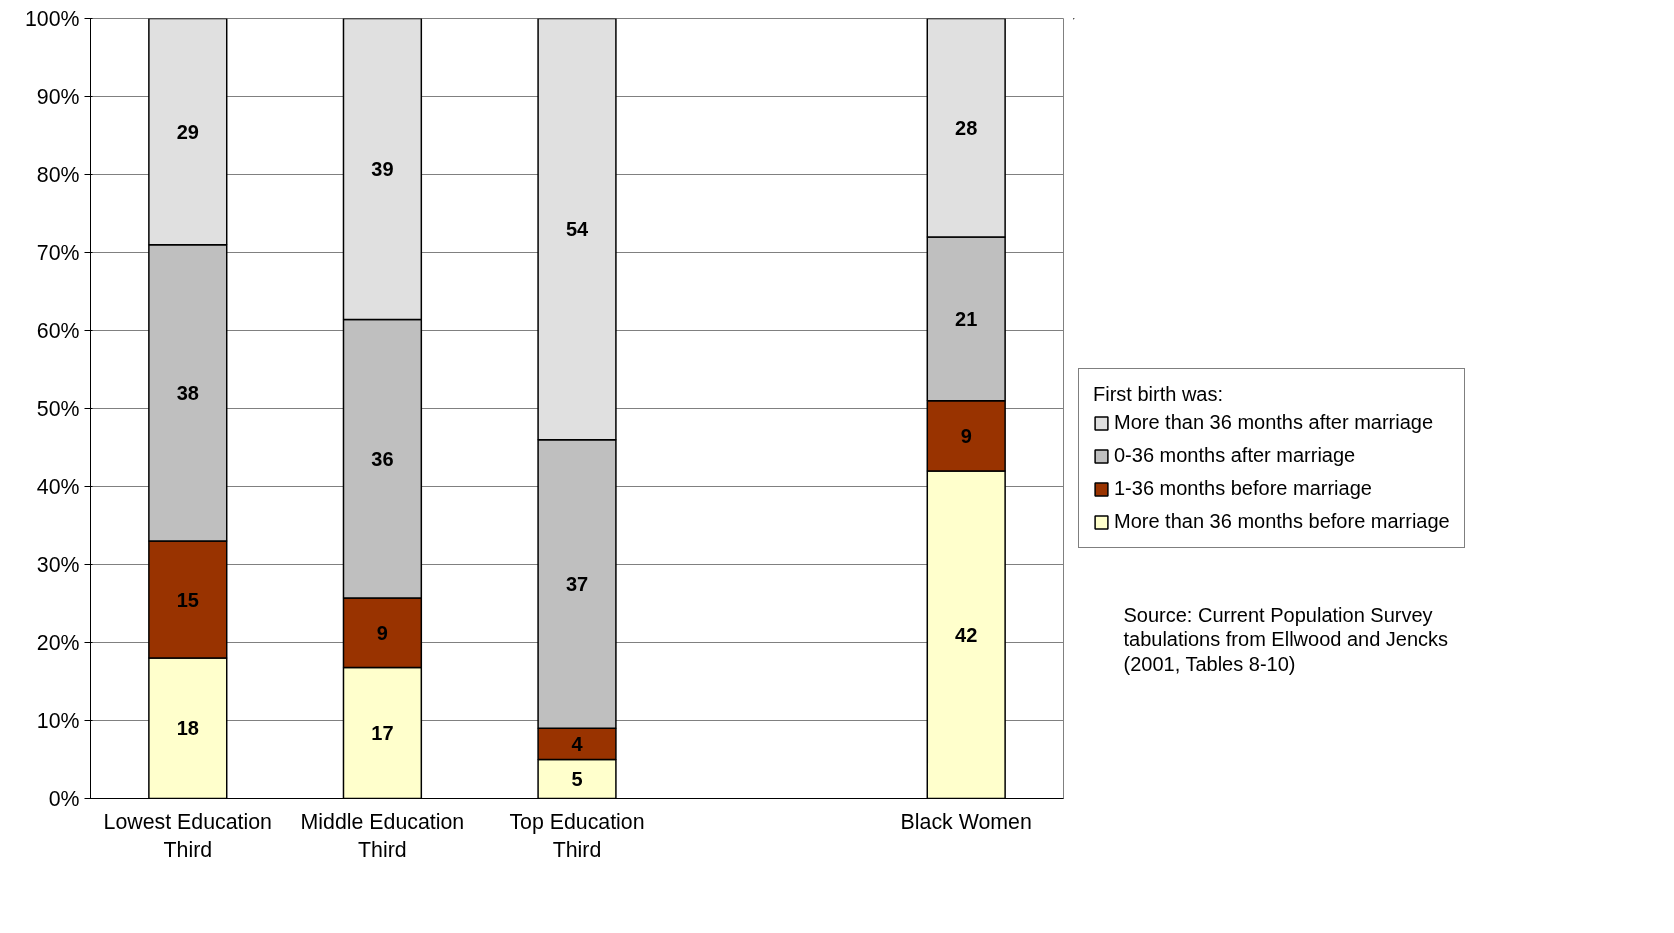  Describe the element at coordinates (966, 821) in the screenshot. I see `x-tick-label: Black Women` at that location.